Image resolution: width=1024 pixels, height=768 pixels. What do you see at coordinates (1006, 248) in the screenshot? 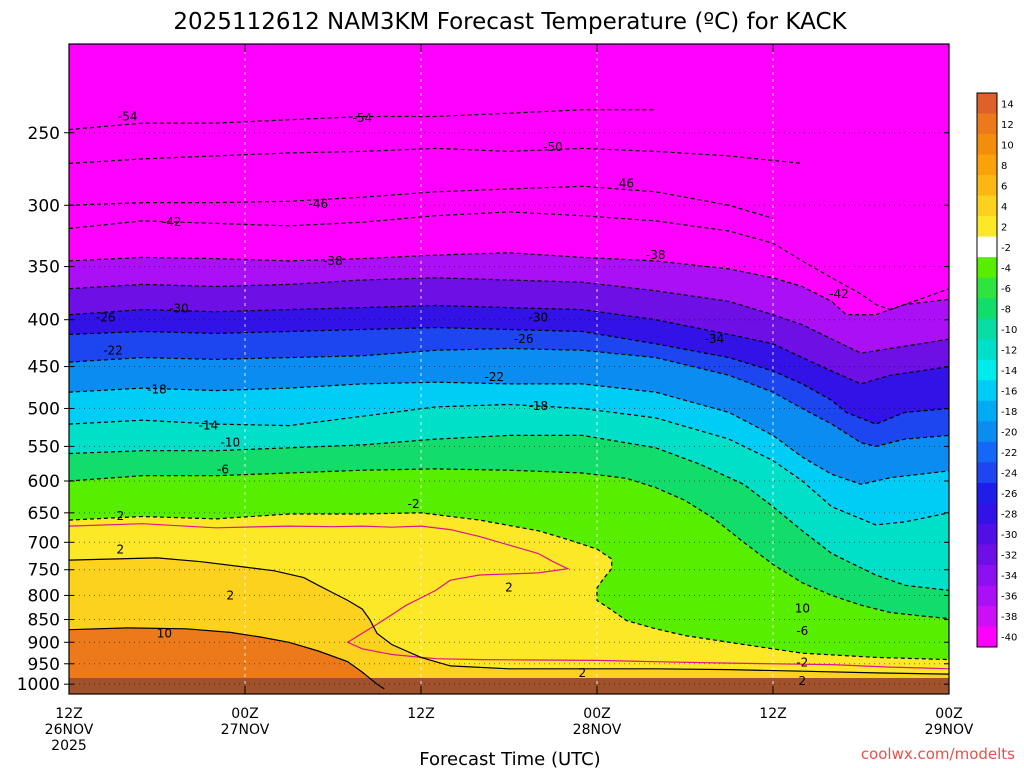
I see `colorbar-label: -2` at bounding box center [1006, 248].